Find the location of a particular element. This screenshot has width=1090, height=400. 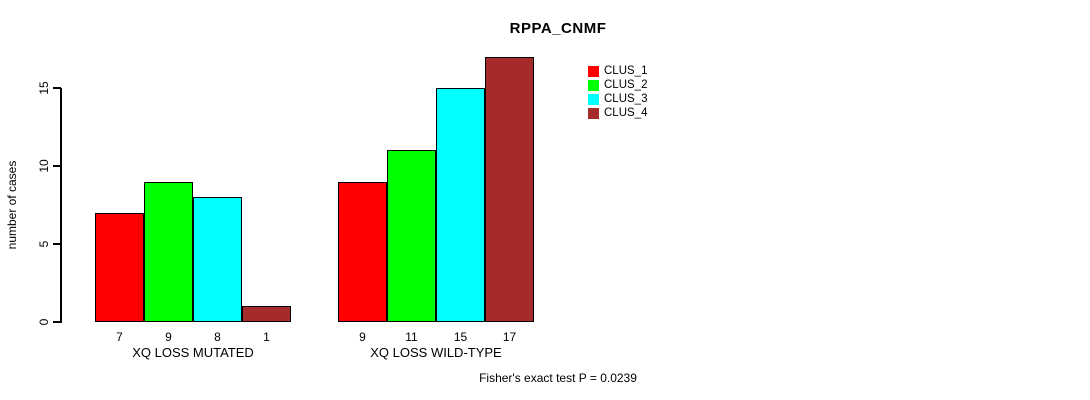

legend-item-clus-1: CLUS_1 is located at coordinates (617, 71).